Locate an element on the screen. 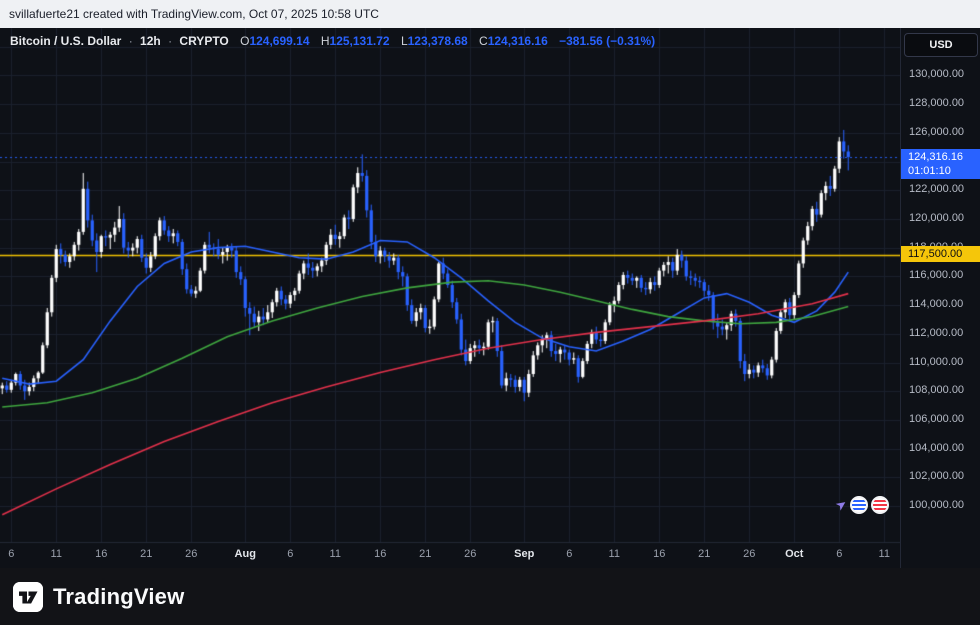 The height and width of the screenshot is (625, 980). time-axis-label: Sep is located at coordinates (524, 554).